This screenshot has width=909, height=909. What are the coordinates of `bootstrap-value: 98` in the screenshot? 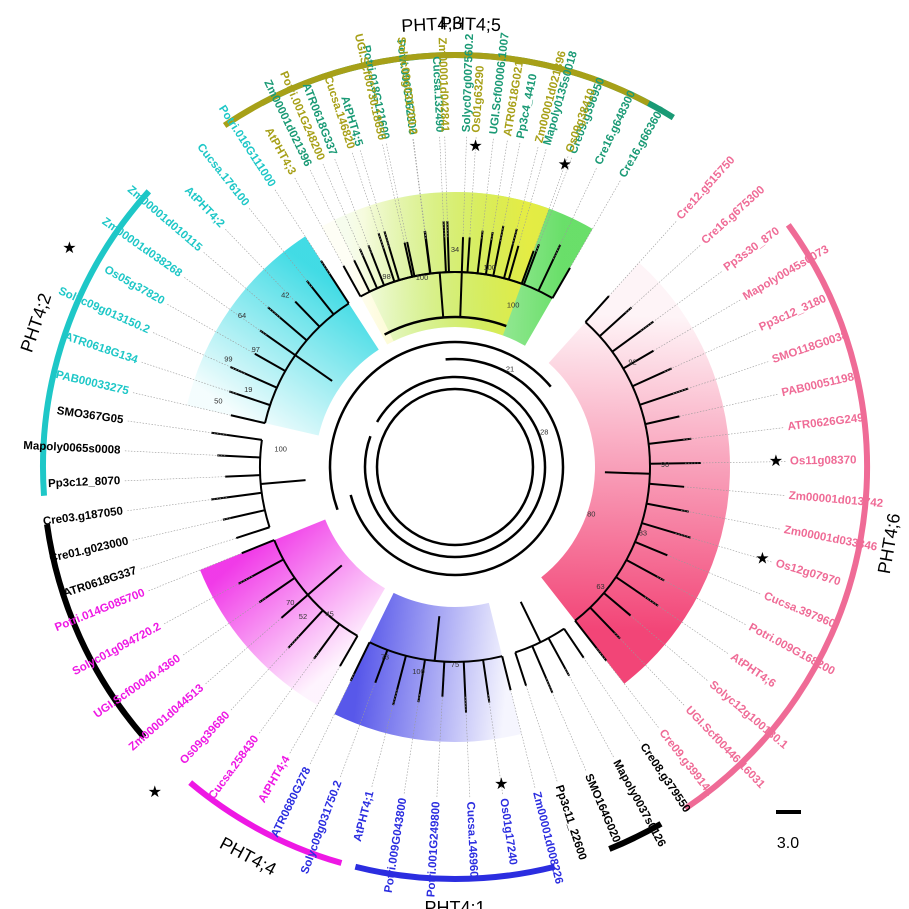 It's located at (386, 276).